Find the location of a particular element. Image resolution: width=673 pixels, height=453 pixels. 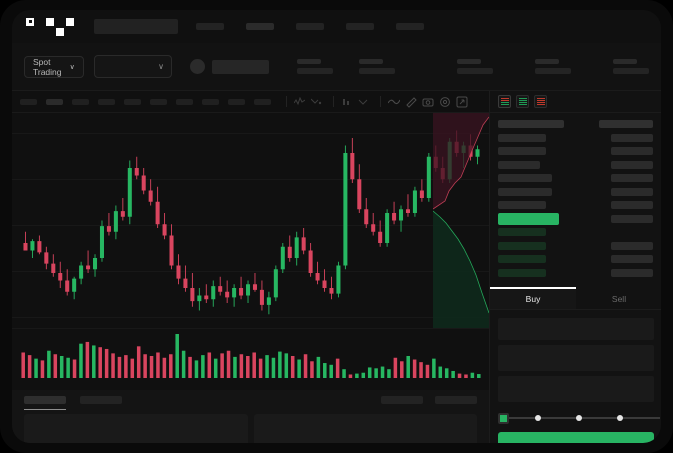

bottom-panel-row is located at coordinates (250, 426).